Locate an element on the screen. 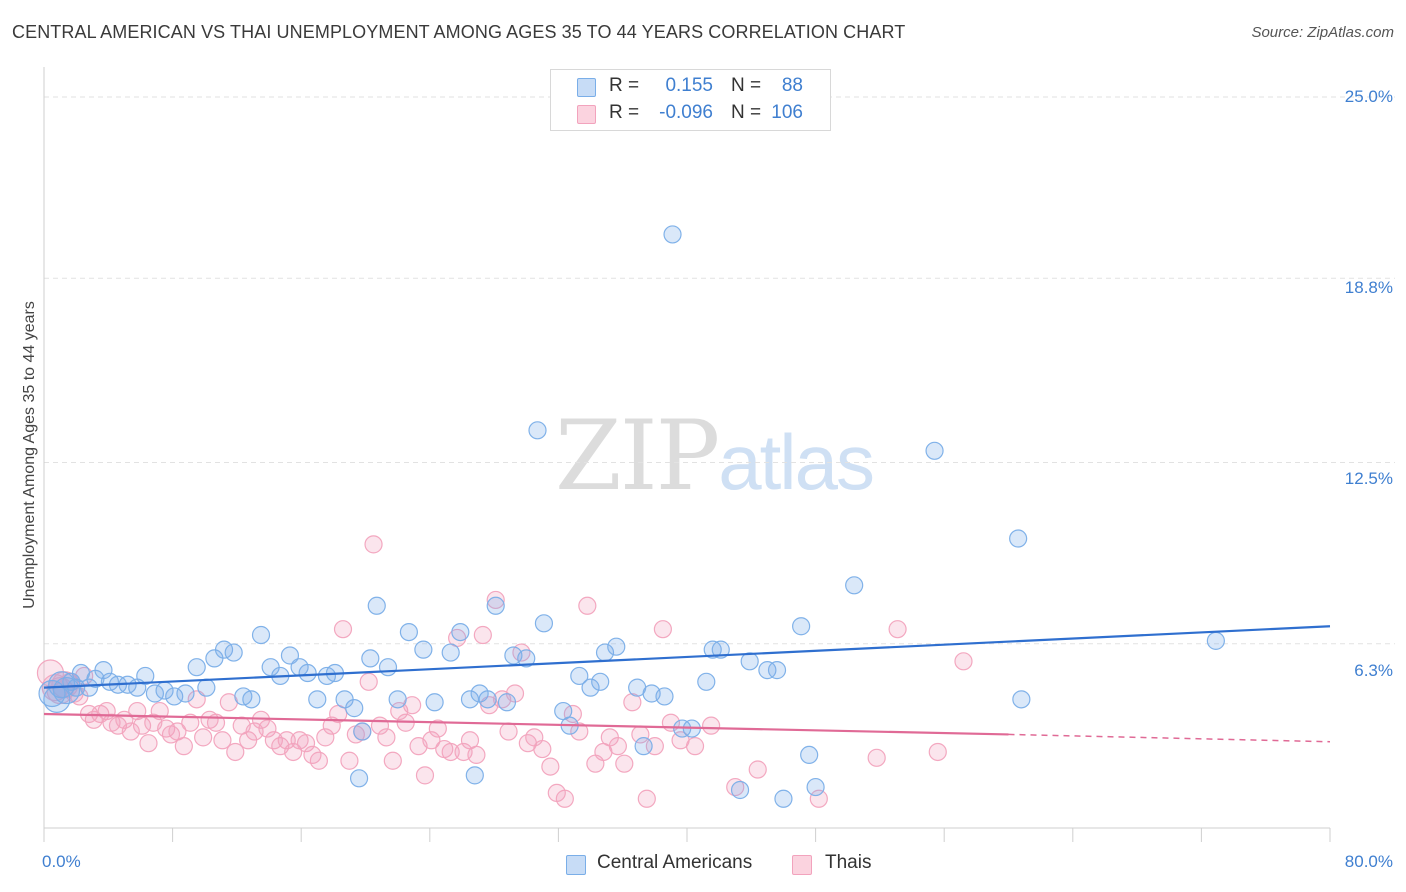 This screenshot has width=1406, height=892. y-tick-label: 6.3% is located at coordinates (1373, 670).